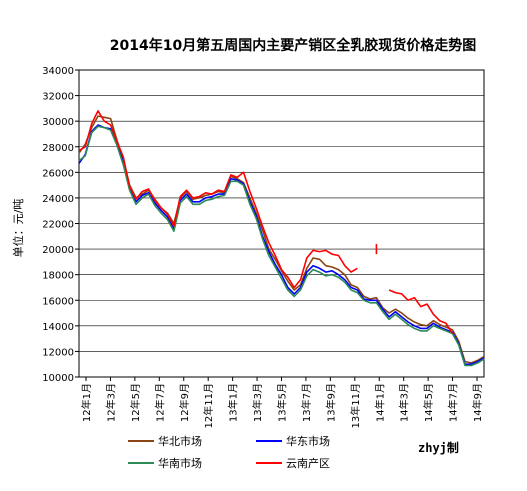  I want to click on x-tick-label: 13年9月, so click(330, 402).